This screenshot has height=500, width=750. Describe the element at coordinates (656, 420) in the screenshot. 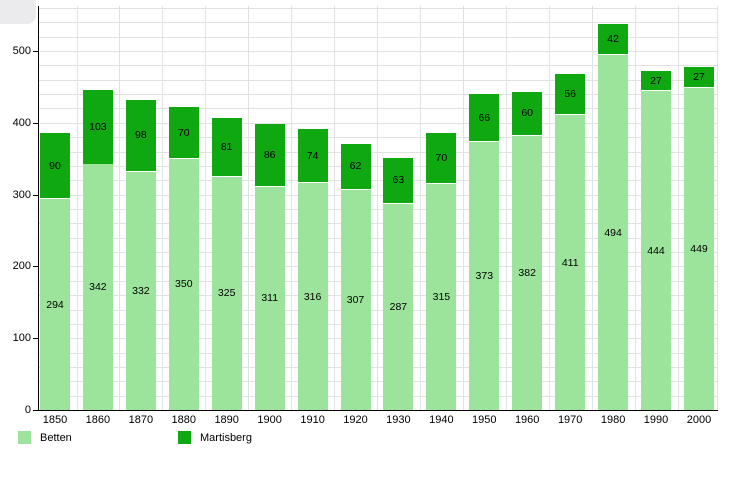

I see `x-tick-label-1990: 1990` at that location.